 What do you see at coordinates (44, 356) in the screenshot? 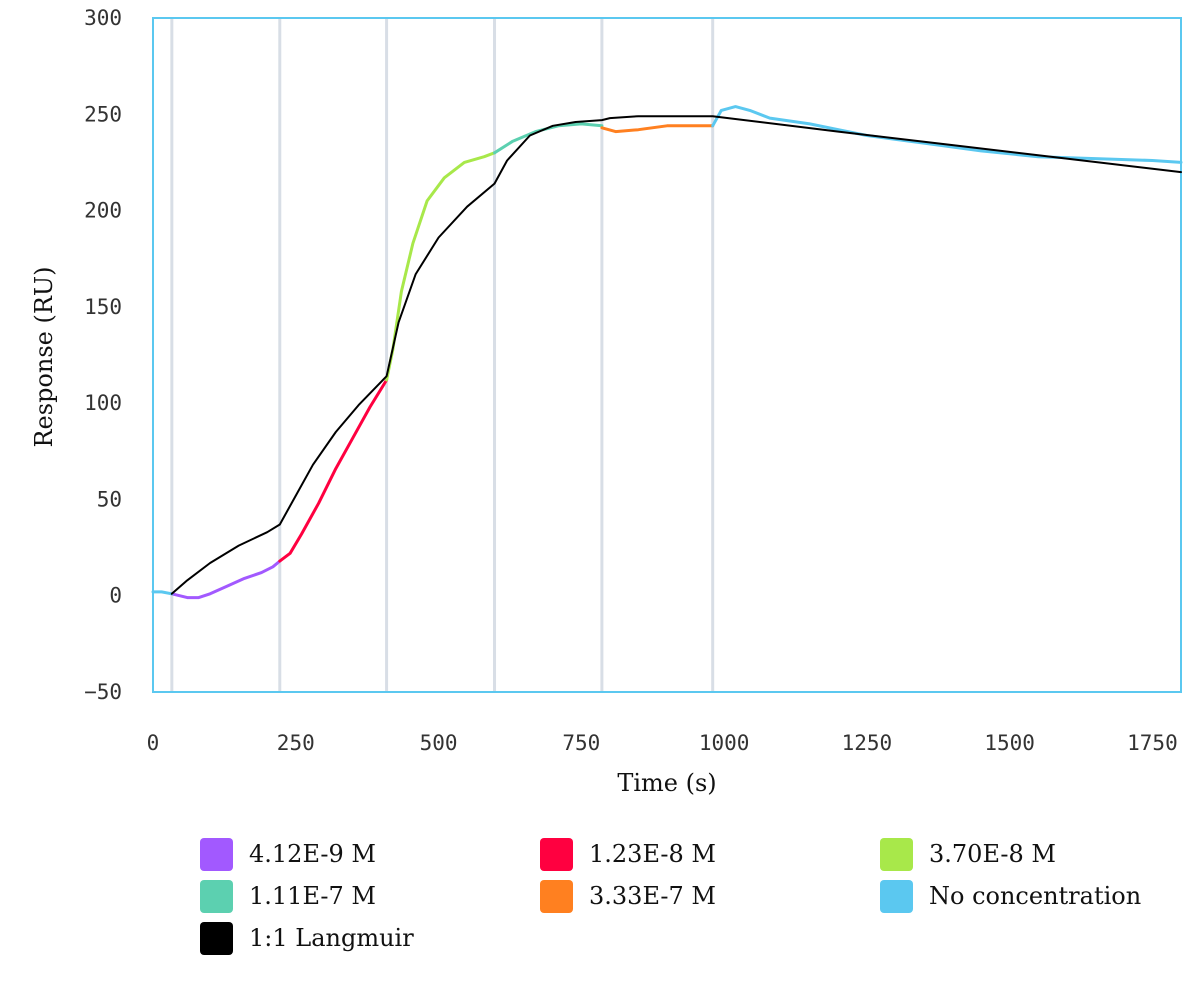
I see `y-axis-title: Response (RU)` at bounding box center [44, 356].